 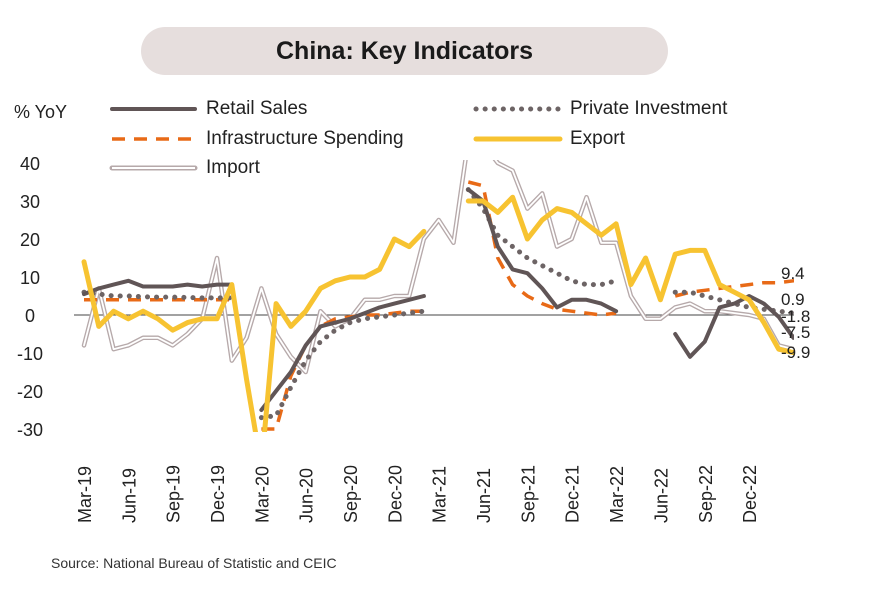 What do you see at coordinates (484, 495) in the screenshot?
I see `x-tick-label: Jun-21` at bounding box center [484, 495].